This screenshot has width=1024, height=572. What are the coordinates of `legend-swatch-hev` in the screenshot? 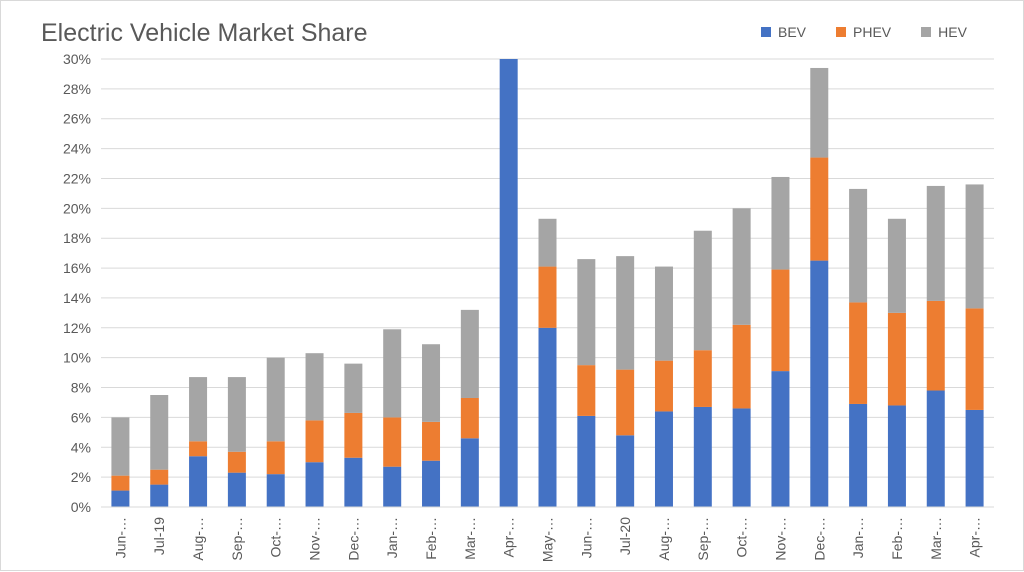 It's located at (926, 32).